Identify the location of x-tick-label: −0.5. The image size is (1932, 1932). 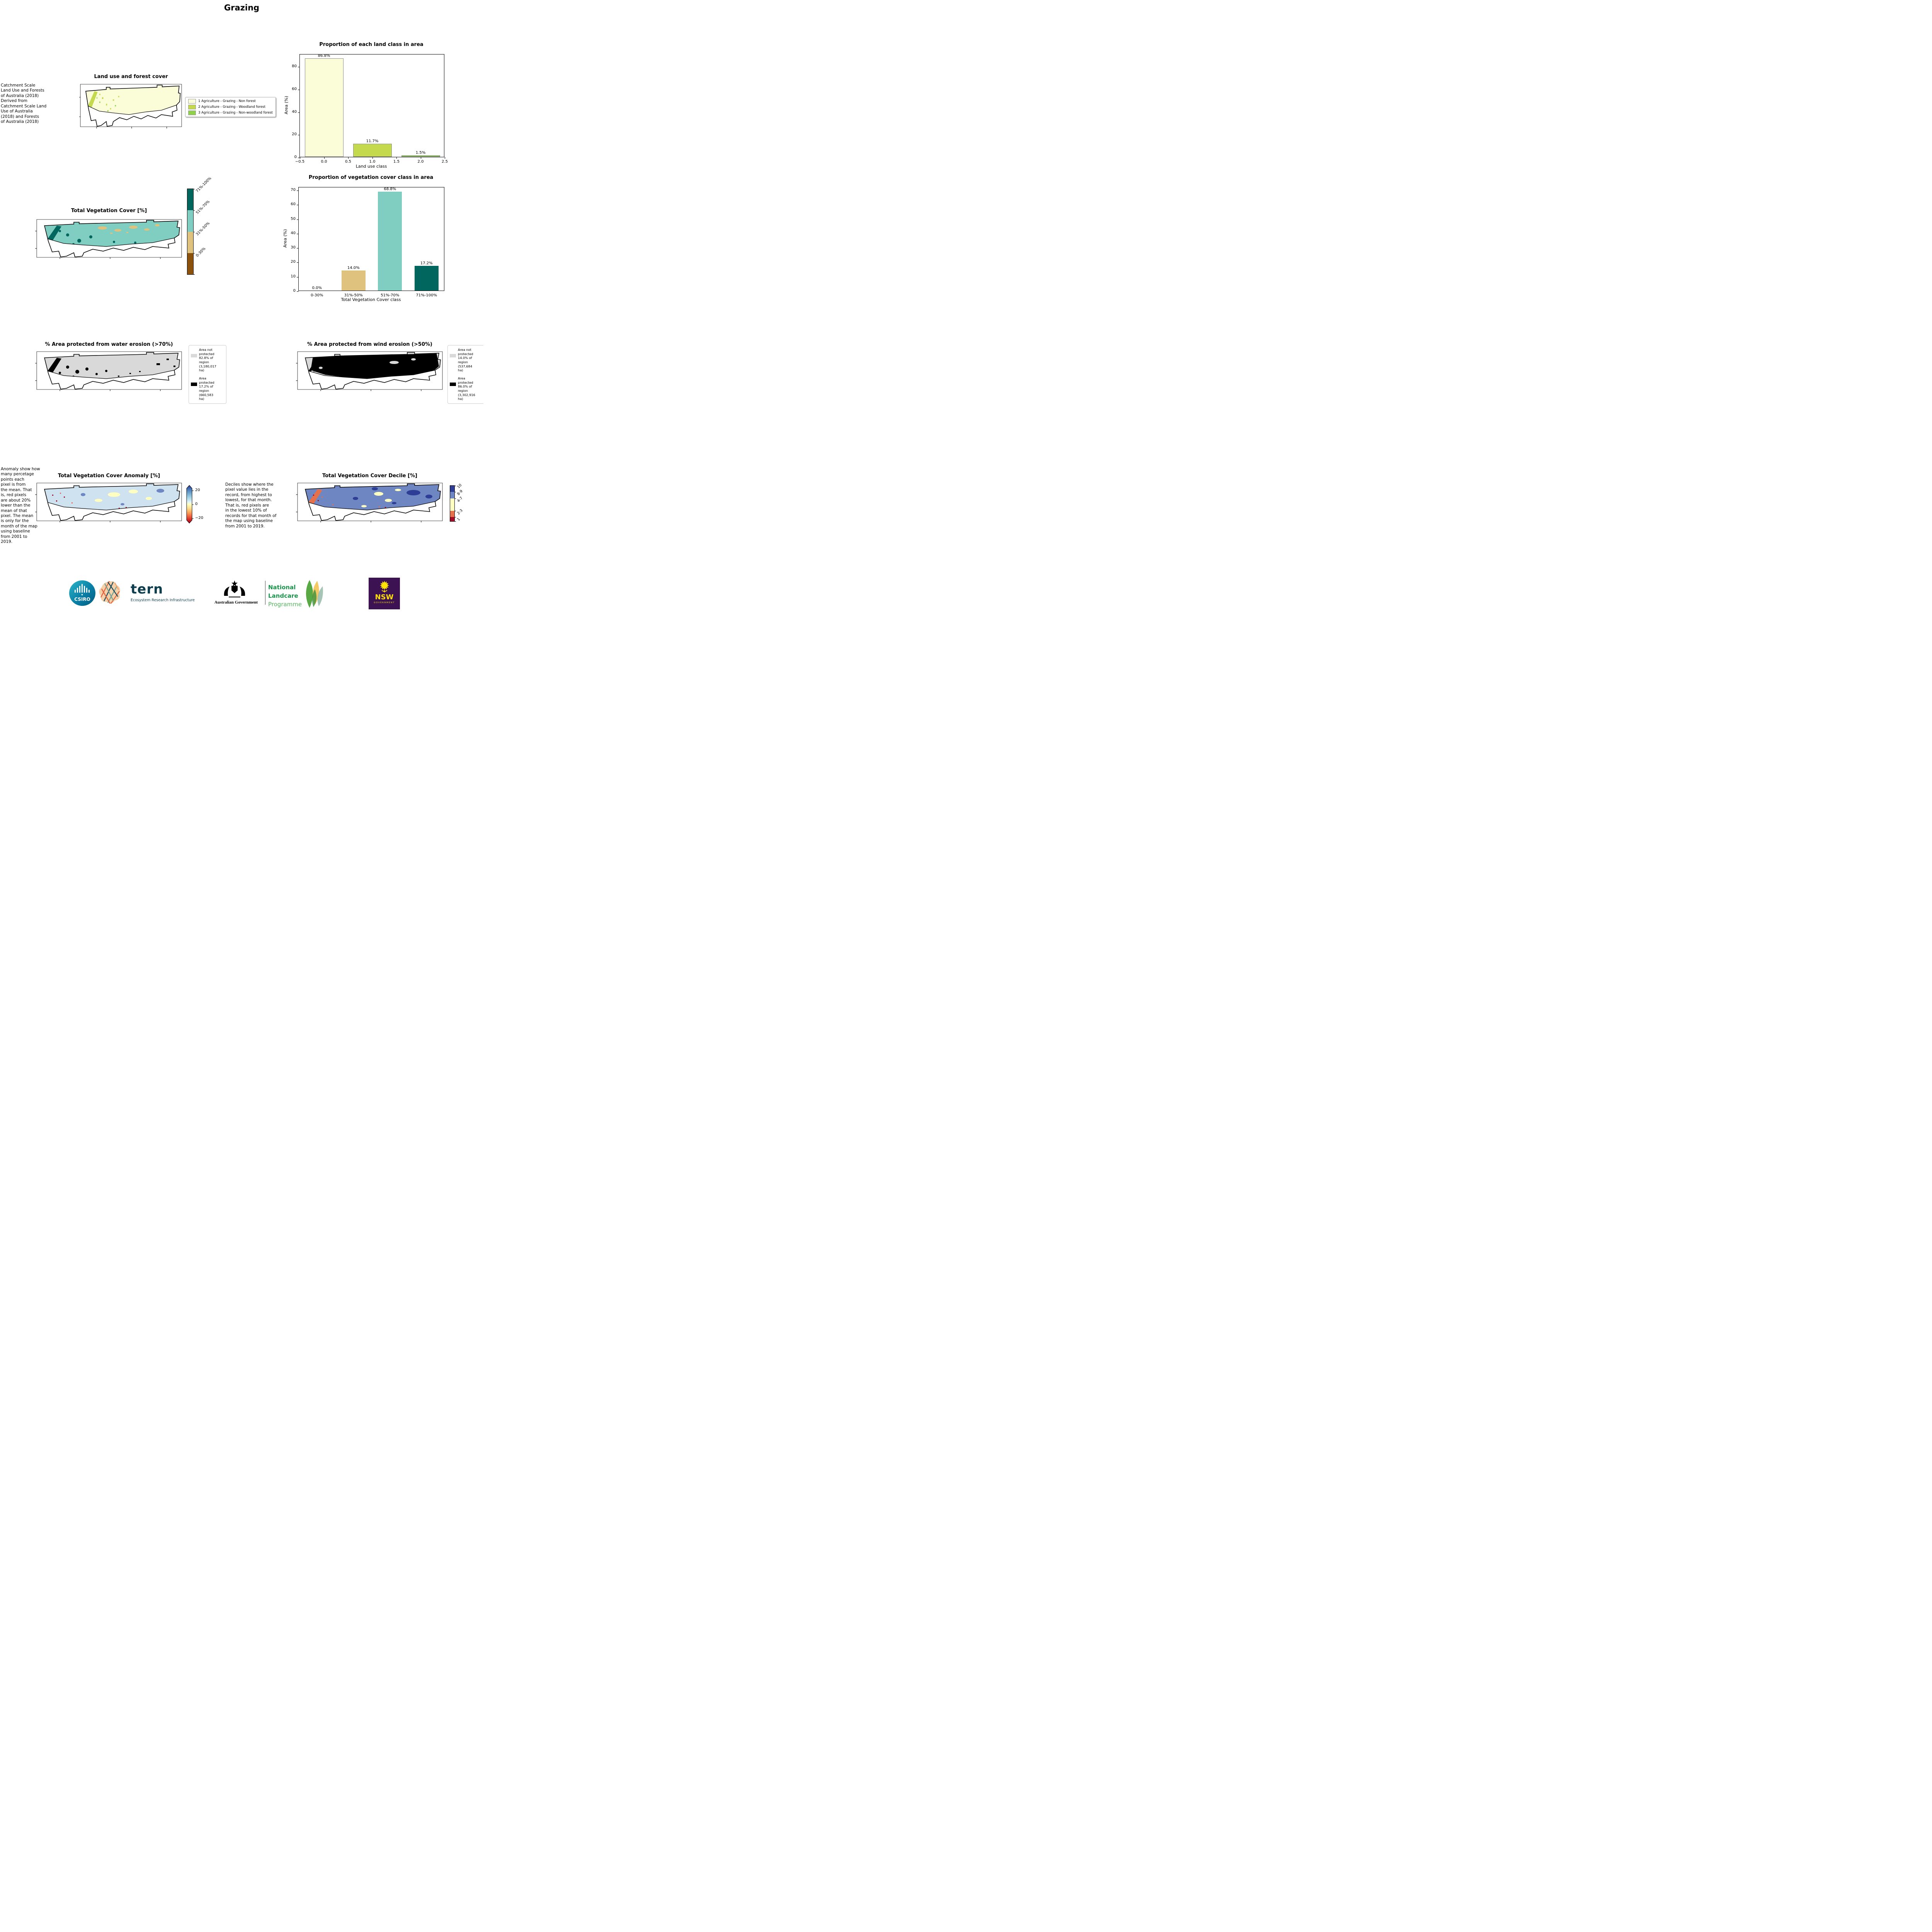
(300, 162).